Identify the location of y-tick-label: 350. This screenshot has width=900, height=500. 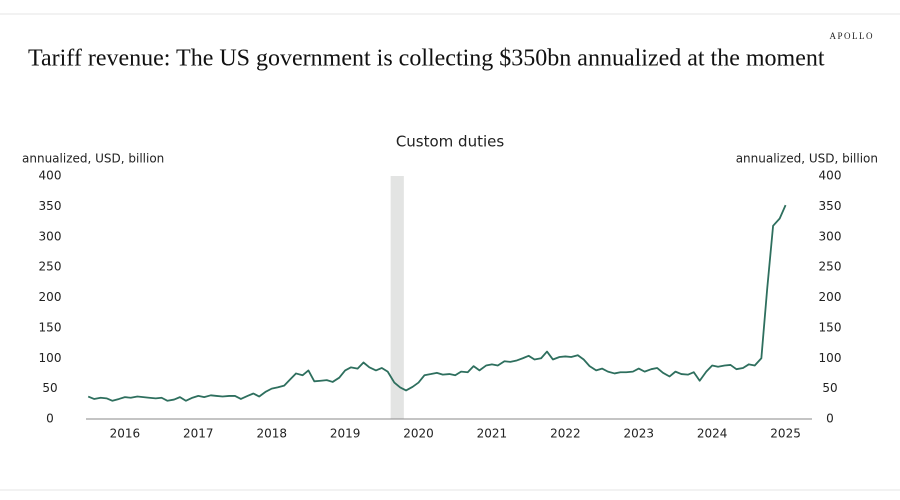
(50, 206).